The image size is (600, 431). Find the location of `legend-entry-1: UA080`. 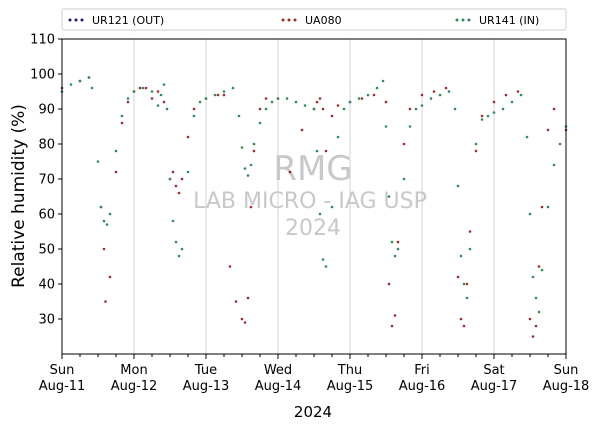

legend-entry-1: UA080 is located at coordinates (311, 20).